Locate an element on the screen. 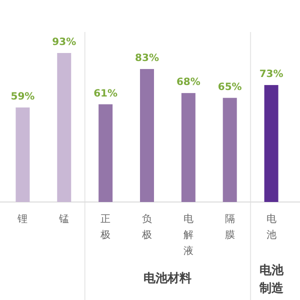 Image resolution: width=300 pixels, height=300 pixels. x-tick-label: 负极 is located at coordinates (146, 227).